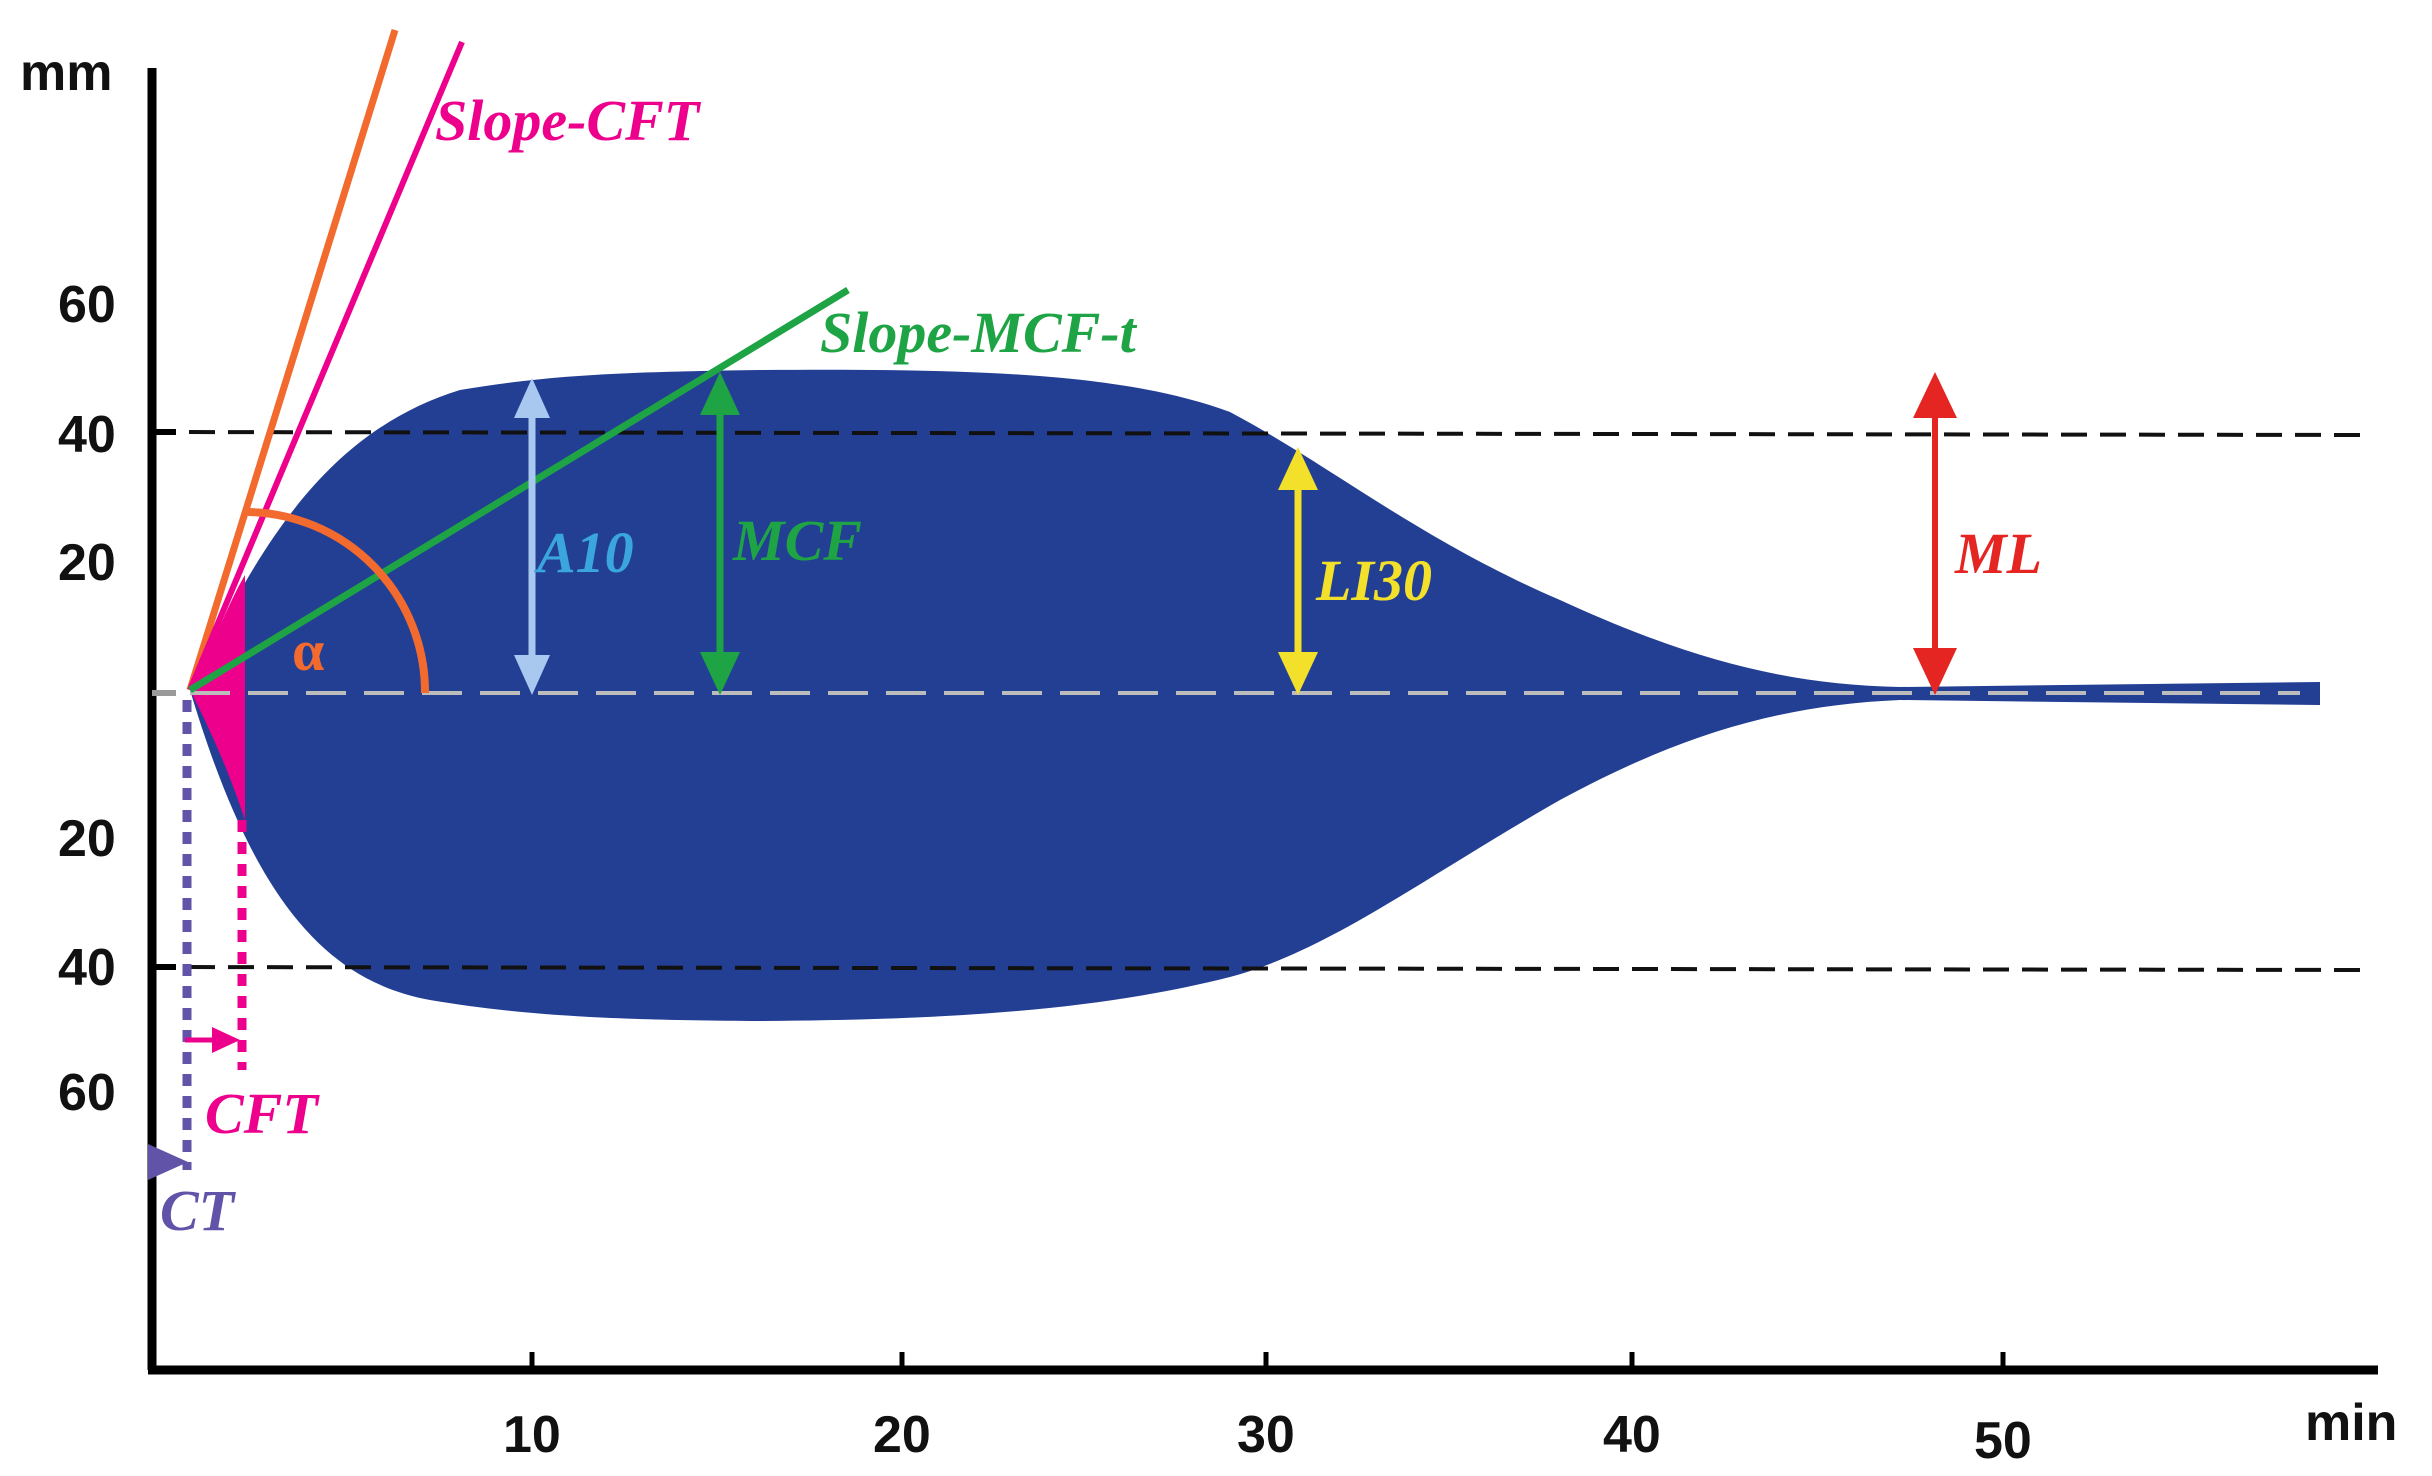 The height and width of the screenshot is (1476, 2432). Describe the element at coordinates (87, 563) in the screenshot. I see `y-tick-label-20-upper: 20` at that location.